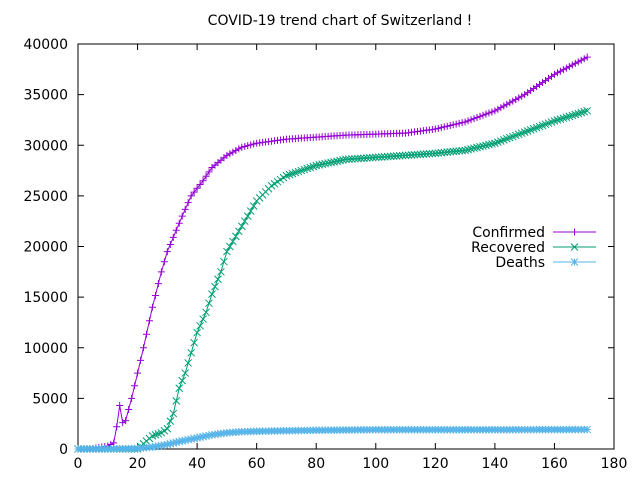 This screenshot has width=640, height=480. I want to click on x-tick-label: 180, so click(614, 464).